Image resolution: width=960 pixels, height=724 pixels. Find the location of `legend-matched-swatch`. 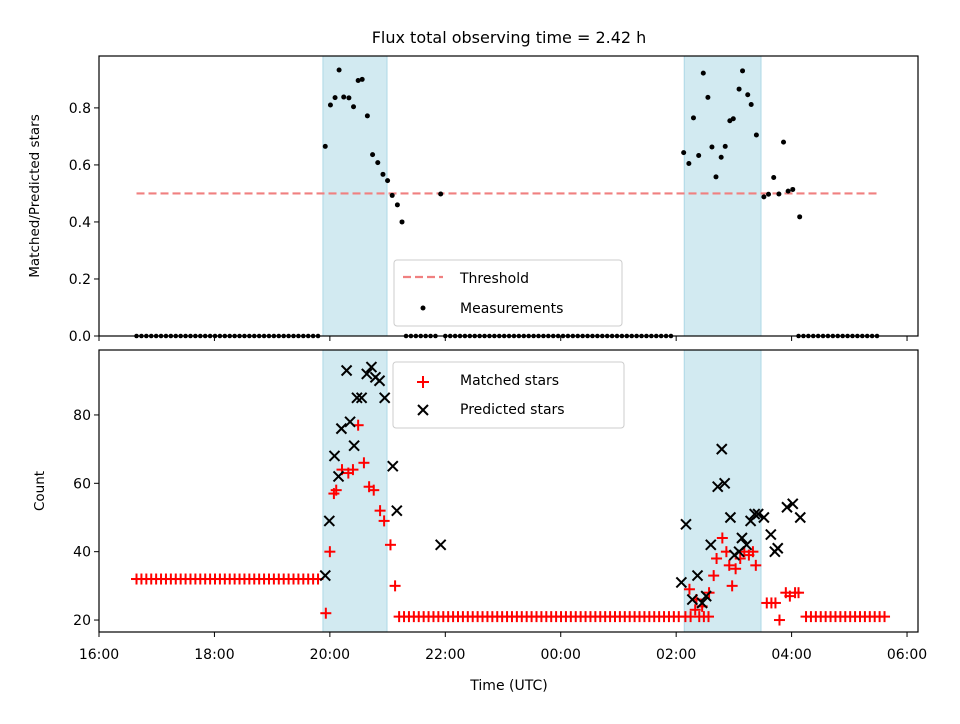

legend-matched-swatch is located at coordinates (423, 382).